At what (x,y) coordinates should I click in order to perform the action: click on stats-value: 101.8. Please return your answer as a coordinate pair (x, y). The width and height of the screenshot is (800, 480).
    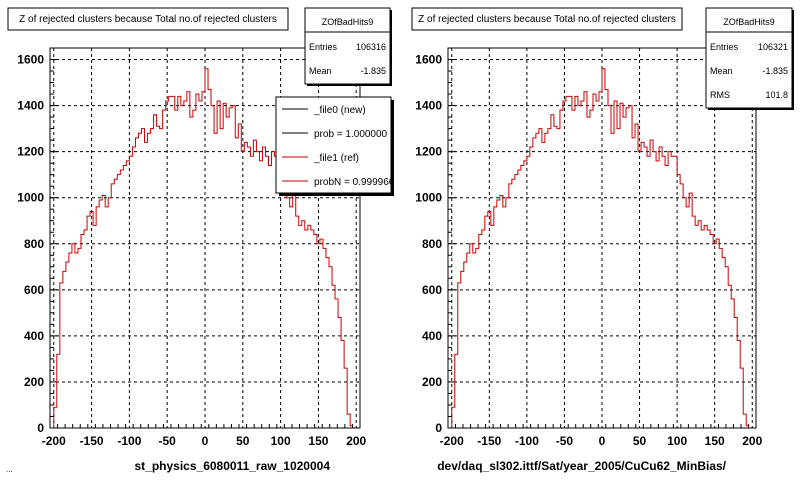
    Looking at the image, I should click on (776, 95).